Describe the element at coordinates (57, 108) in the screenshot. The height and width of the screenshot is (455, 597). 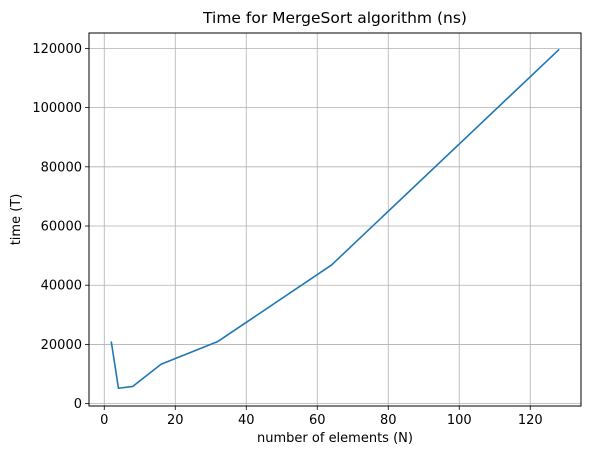
I see `y-tick-label: 100000` at that location.